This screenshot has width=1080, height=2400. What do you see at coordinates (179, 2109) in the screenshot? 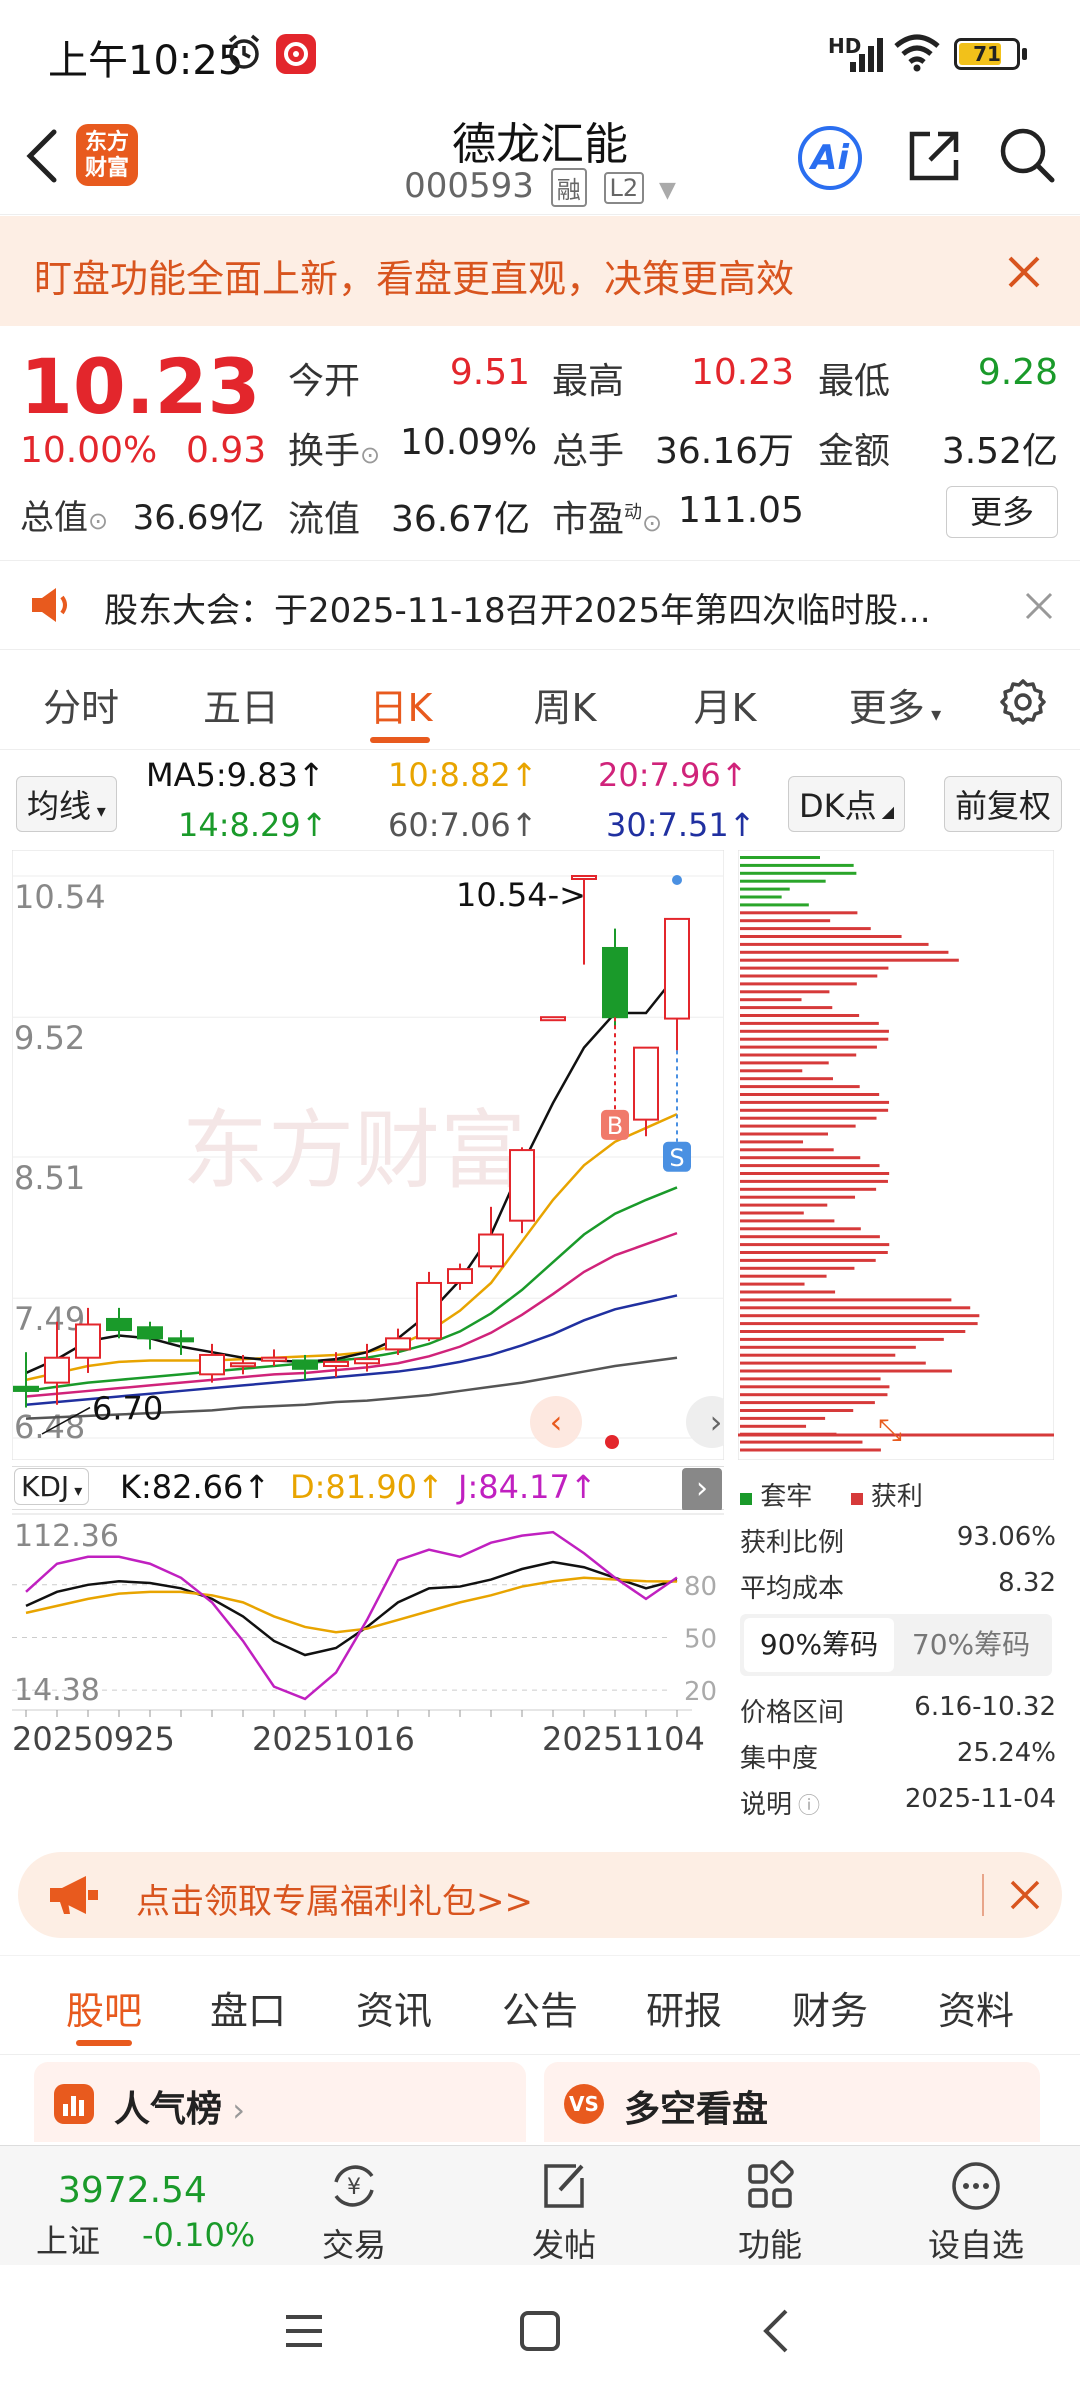
I see `popularity-title: 人气榜 ›` at bounding box center [179, 2109].